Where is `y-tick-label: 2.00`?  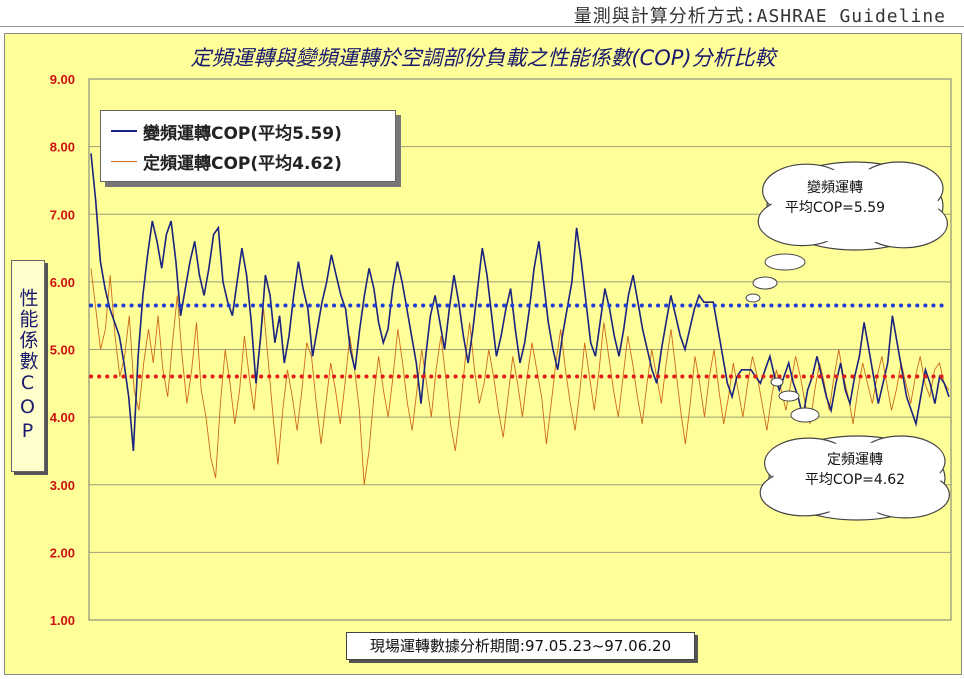
y-tick-label: 2.00 is located at coordinates (62, 552).